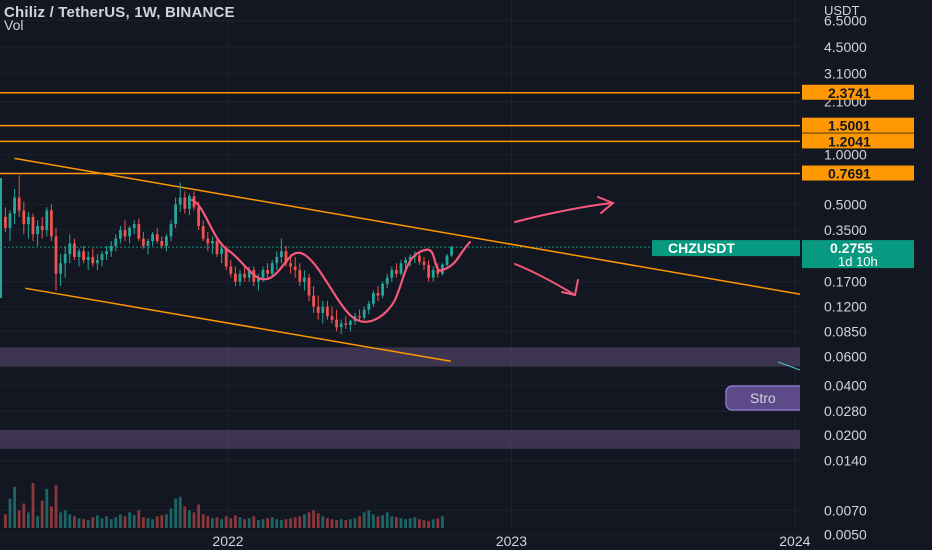 The image size is (932, 550). I want to click on y-tick-label: 4.5000, so click(845, 47).